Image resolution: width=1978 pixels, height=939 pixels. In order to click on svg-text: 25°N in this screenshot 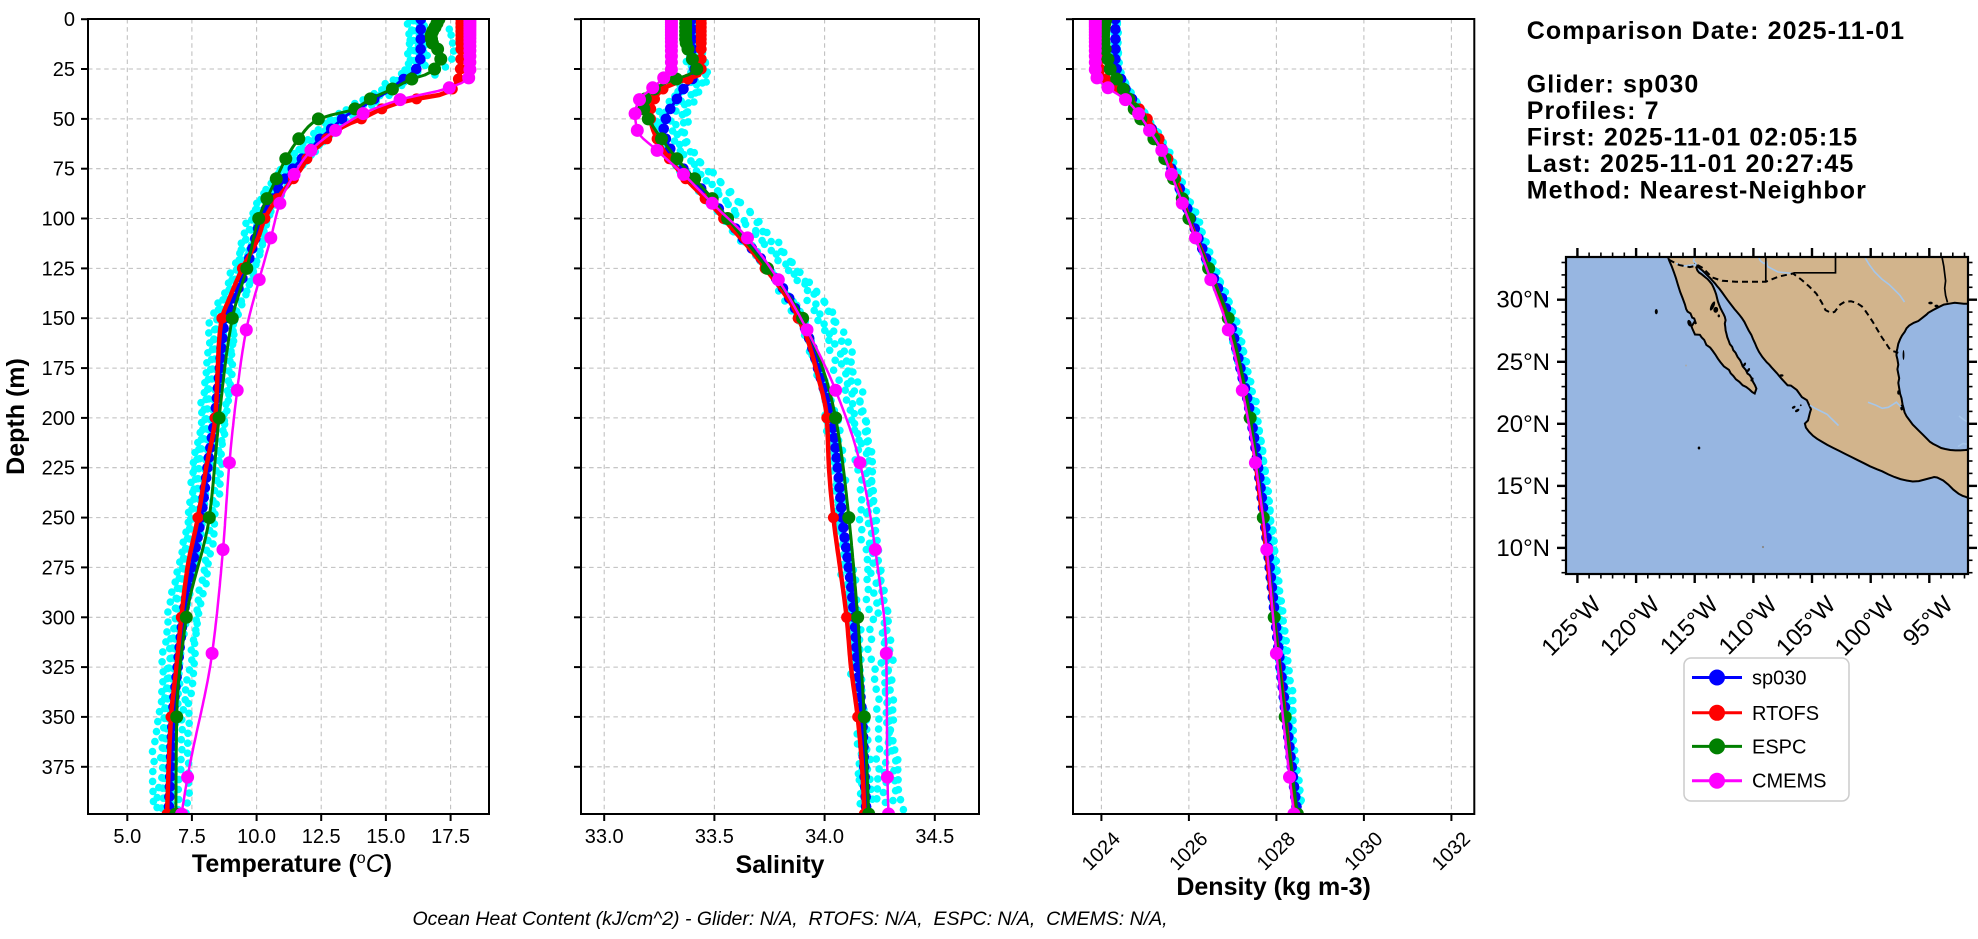, I will do `click(1523, 362)`.